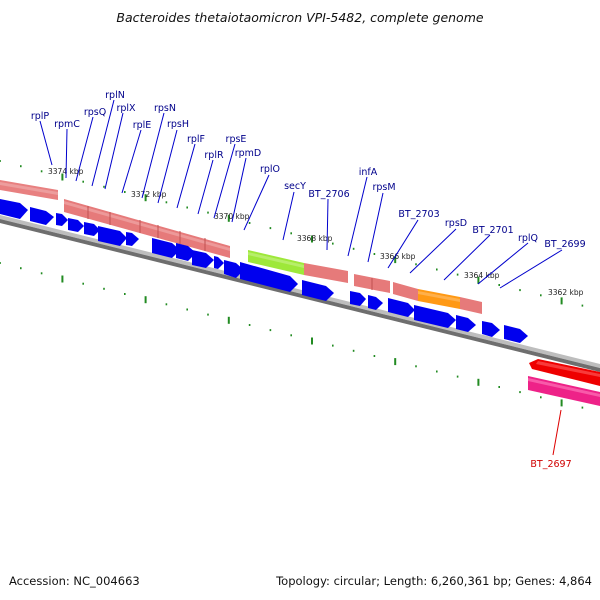 The height and width of the screenshot is (600, 600). I want to click on kbp-label: 3368 kbp, so click(315, 238).